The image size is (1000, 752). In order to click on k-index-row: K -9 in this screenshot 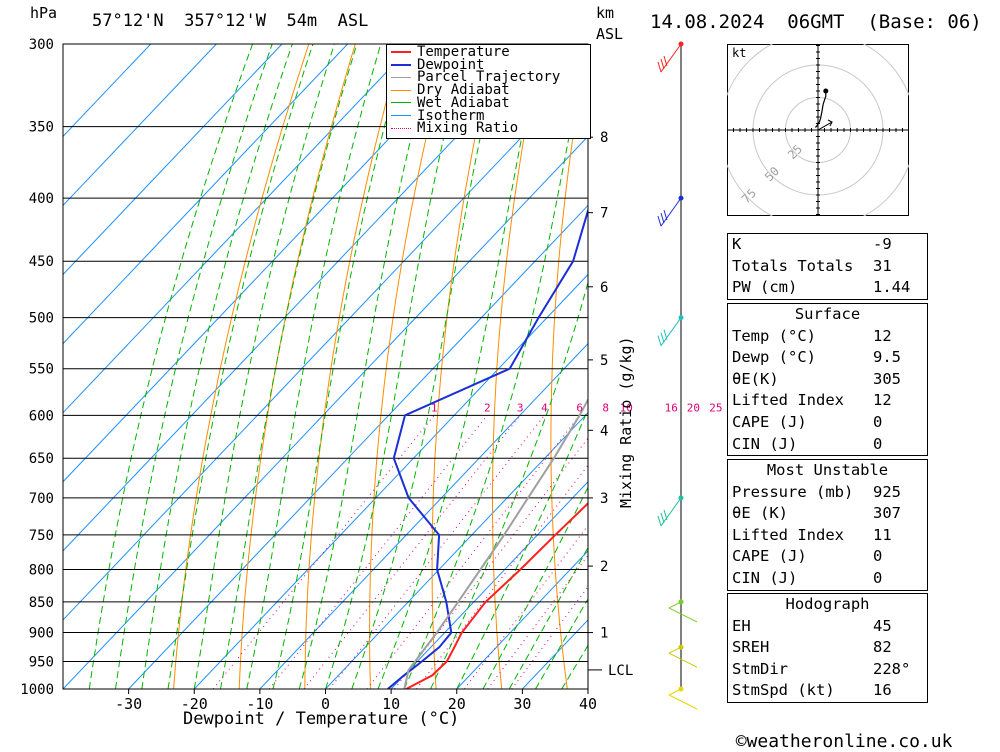, I will do `click(827, 245)`.